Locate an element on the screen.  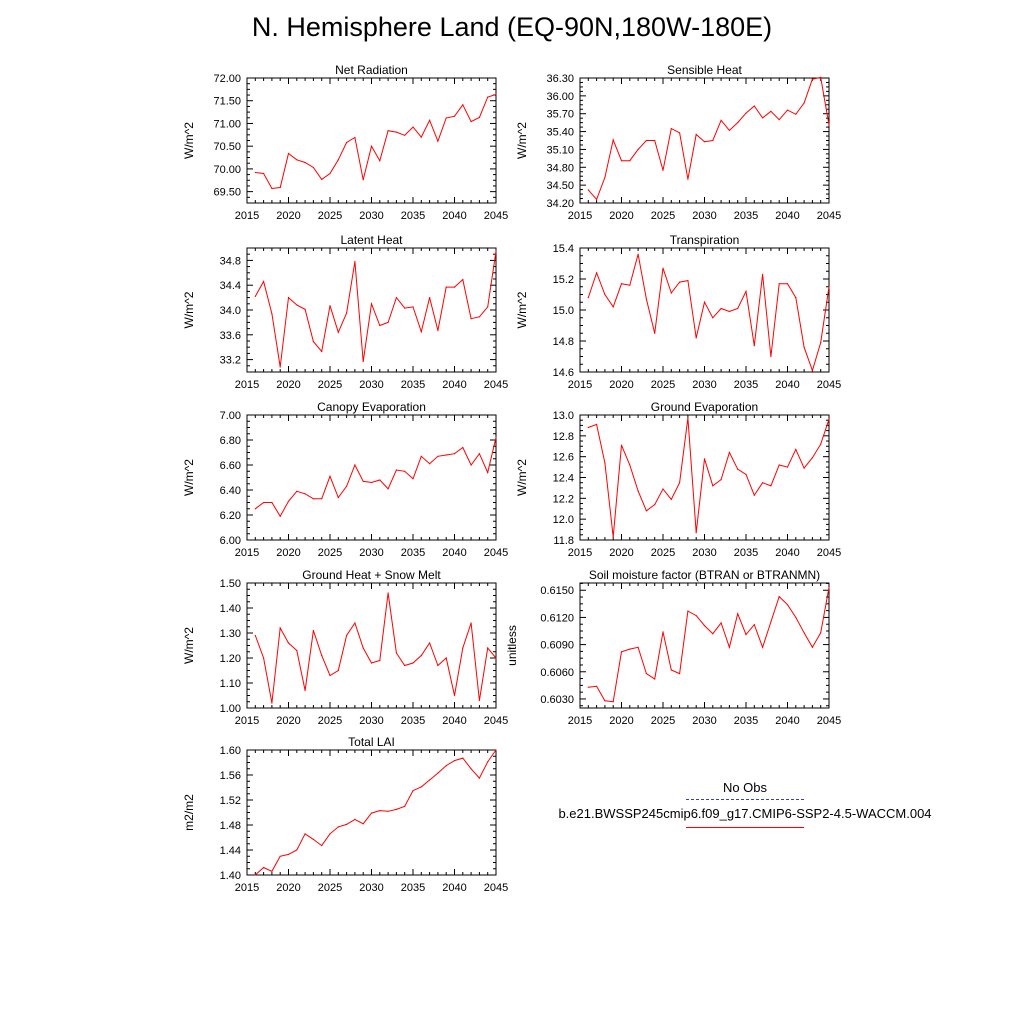
y-tick-label: 70.50 is located at coordinates (227, 147).